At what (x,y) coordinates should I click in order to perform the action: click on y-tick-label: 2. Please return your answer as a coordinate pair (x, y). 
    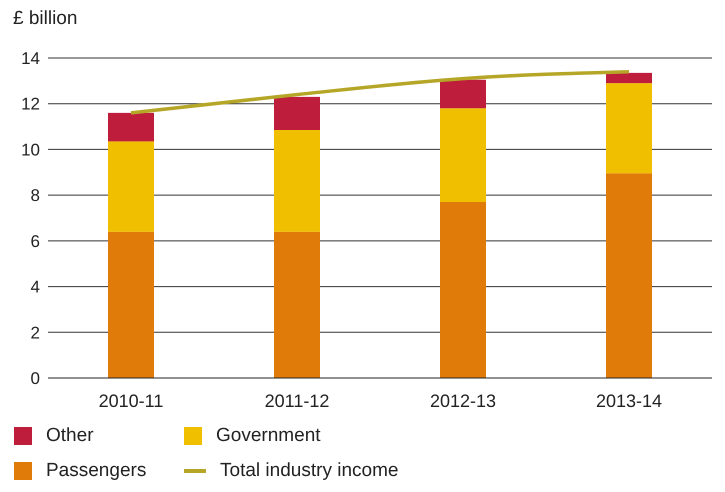
    Looking at the image, I should click on (35, 332).